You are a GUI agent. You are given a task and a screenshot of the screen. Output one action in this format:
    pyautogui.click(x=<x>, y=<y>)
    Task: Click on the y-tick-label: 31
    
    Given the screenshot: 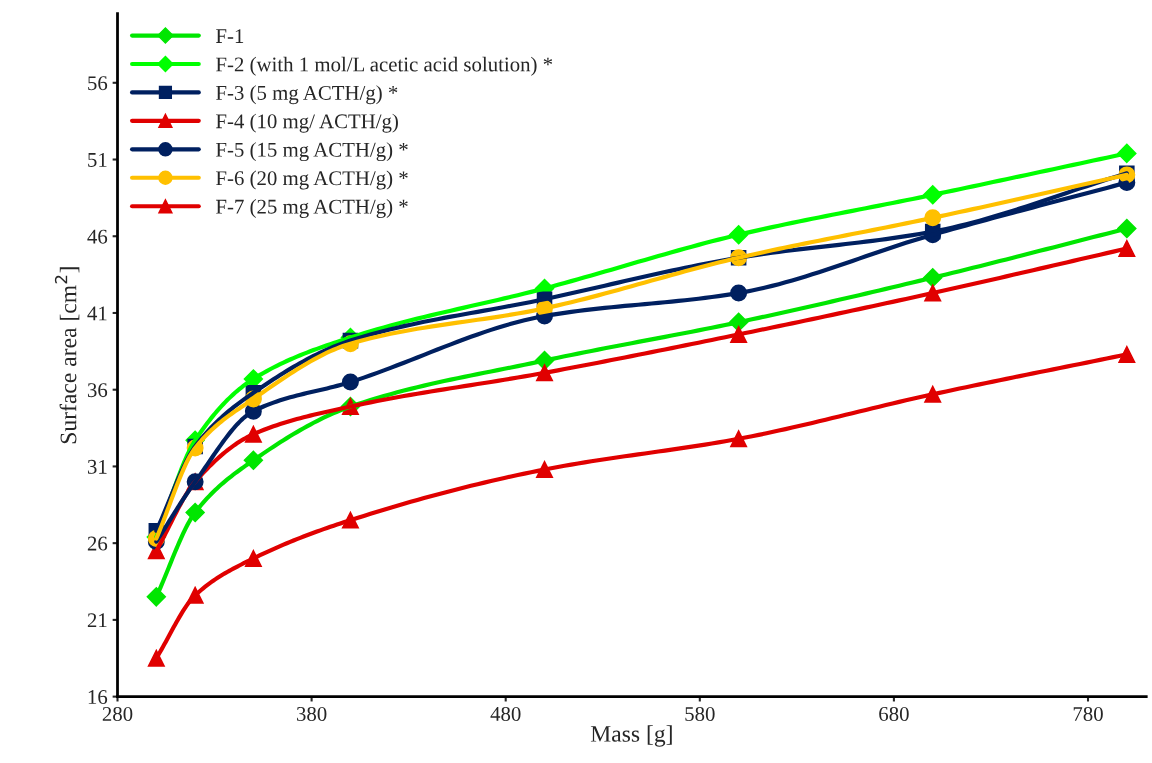 What is the action you would take?
    pyautogui.click(x=97, y=466)
    